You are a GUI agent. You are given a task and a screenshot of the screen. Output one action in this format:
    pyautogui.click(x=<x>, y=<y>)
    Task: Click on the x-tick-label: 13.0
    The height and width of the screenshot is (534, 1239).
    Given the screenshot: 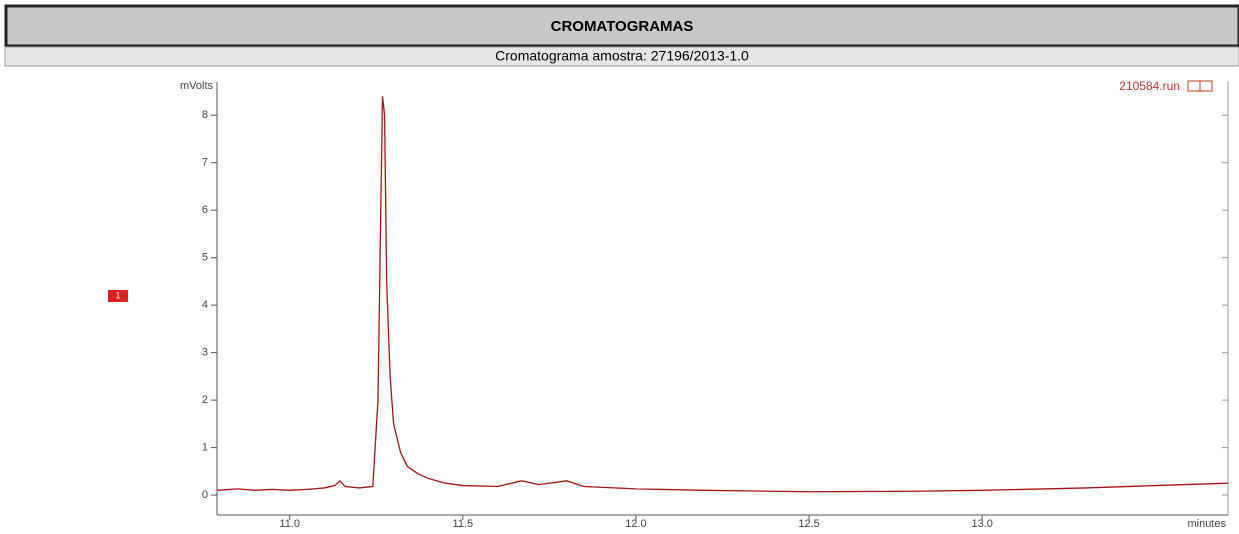 What is the action you would take?
    pyautogui.click(x=981, y=523)
    